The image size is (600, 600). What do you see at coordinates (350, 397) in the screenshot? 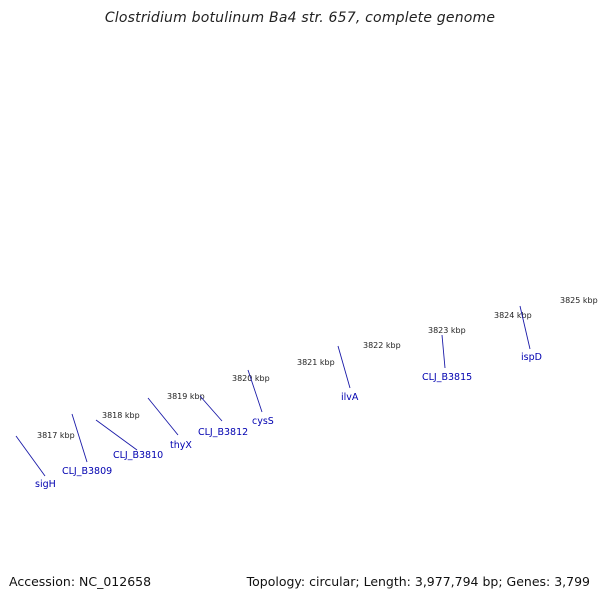
I see `gene-label: ilvA` at bounding box center [350, 397].